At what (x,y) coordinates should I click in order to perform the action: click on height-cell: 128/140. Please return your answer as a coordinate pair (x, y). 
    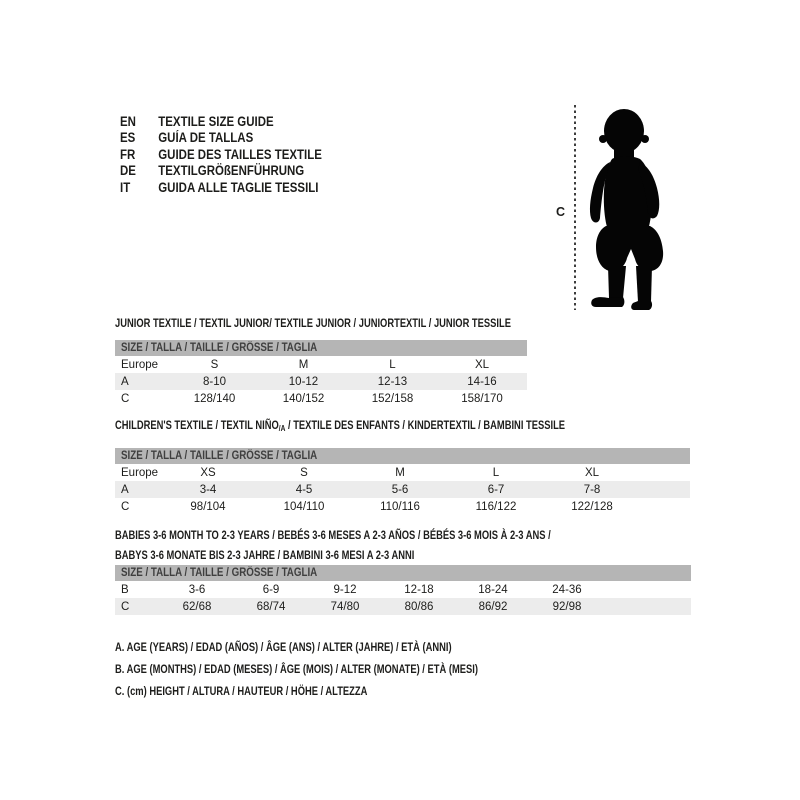
    Looking at the image, I should click on (214, 398).